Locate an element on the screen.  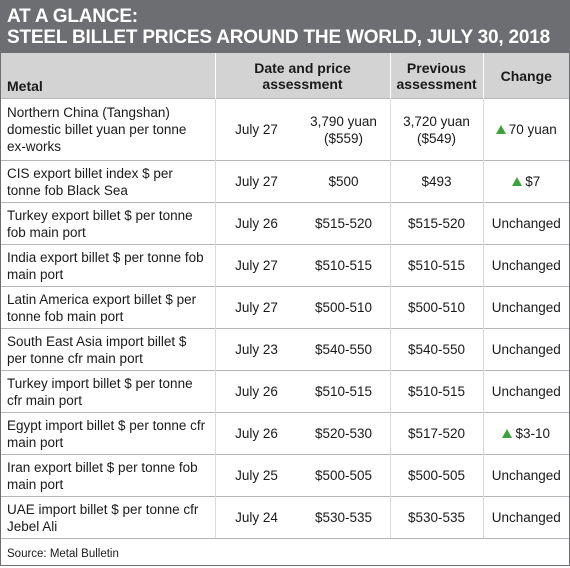
change-value: $7 is located at coordinates (533, 181).